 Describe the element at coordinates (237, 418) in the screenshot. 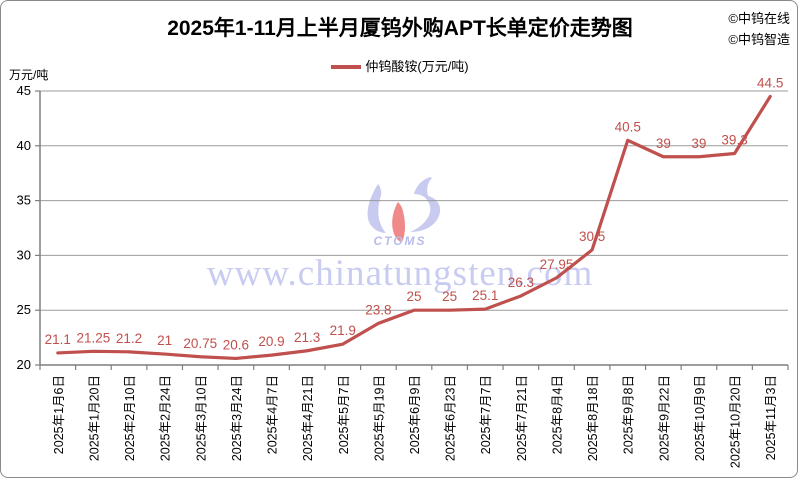

I see `x-tick-label: 2025年3月24日` at that location.